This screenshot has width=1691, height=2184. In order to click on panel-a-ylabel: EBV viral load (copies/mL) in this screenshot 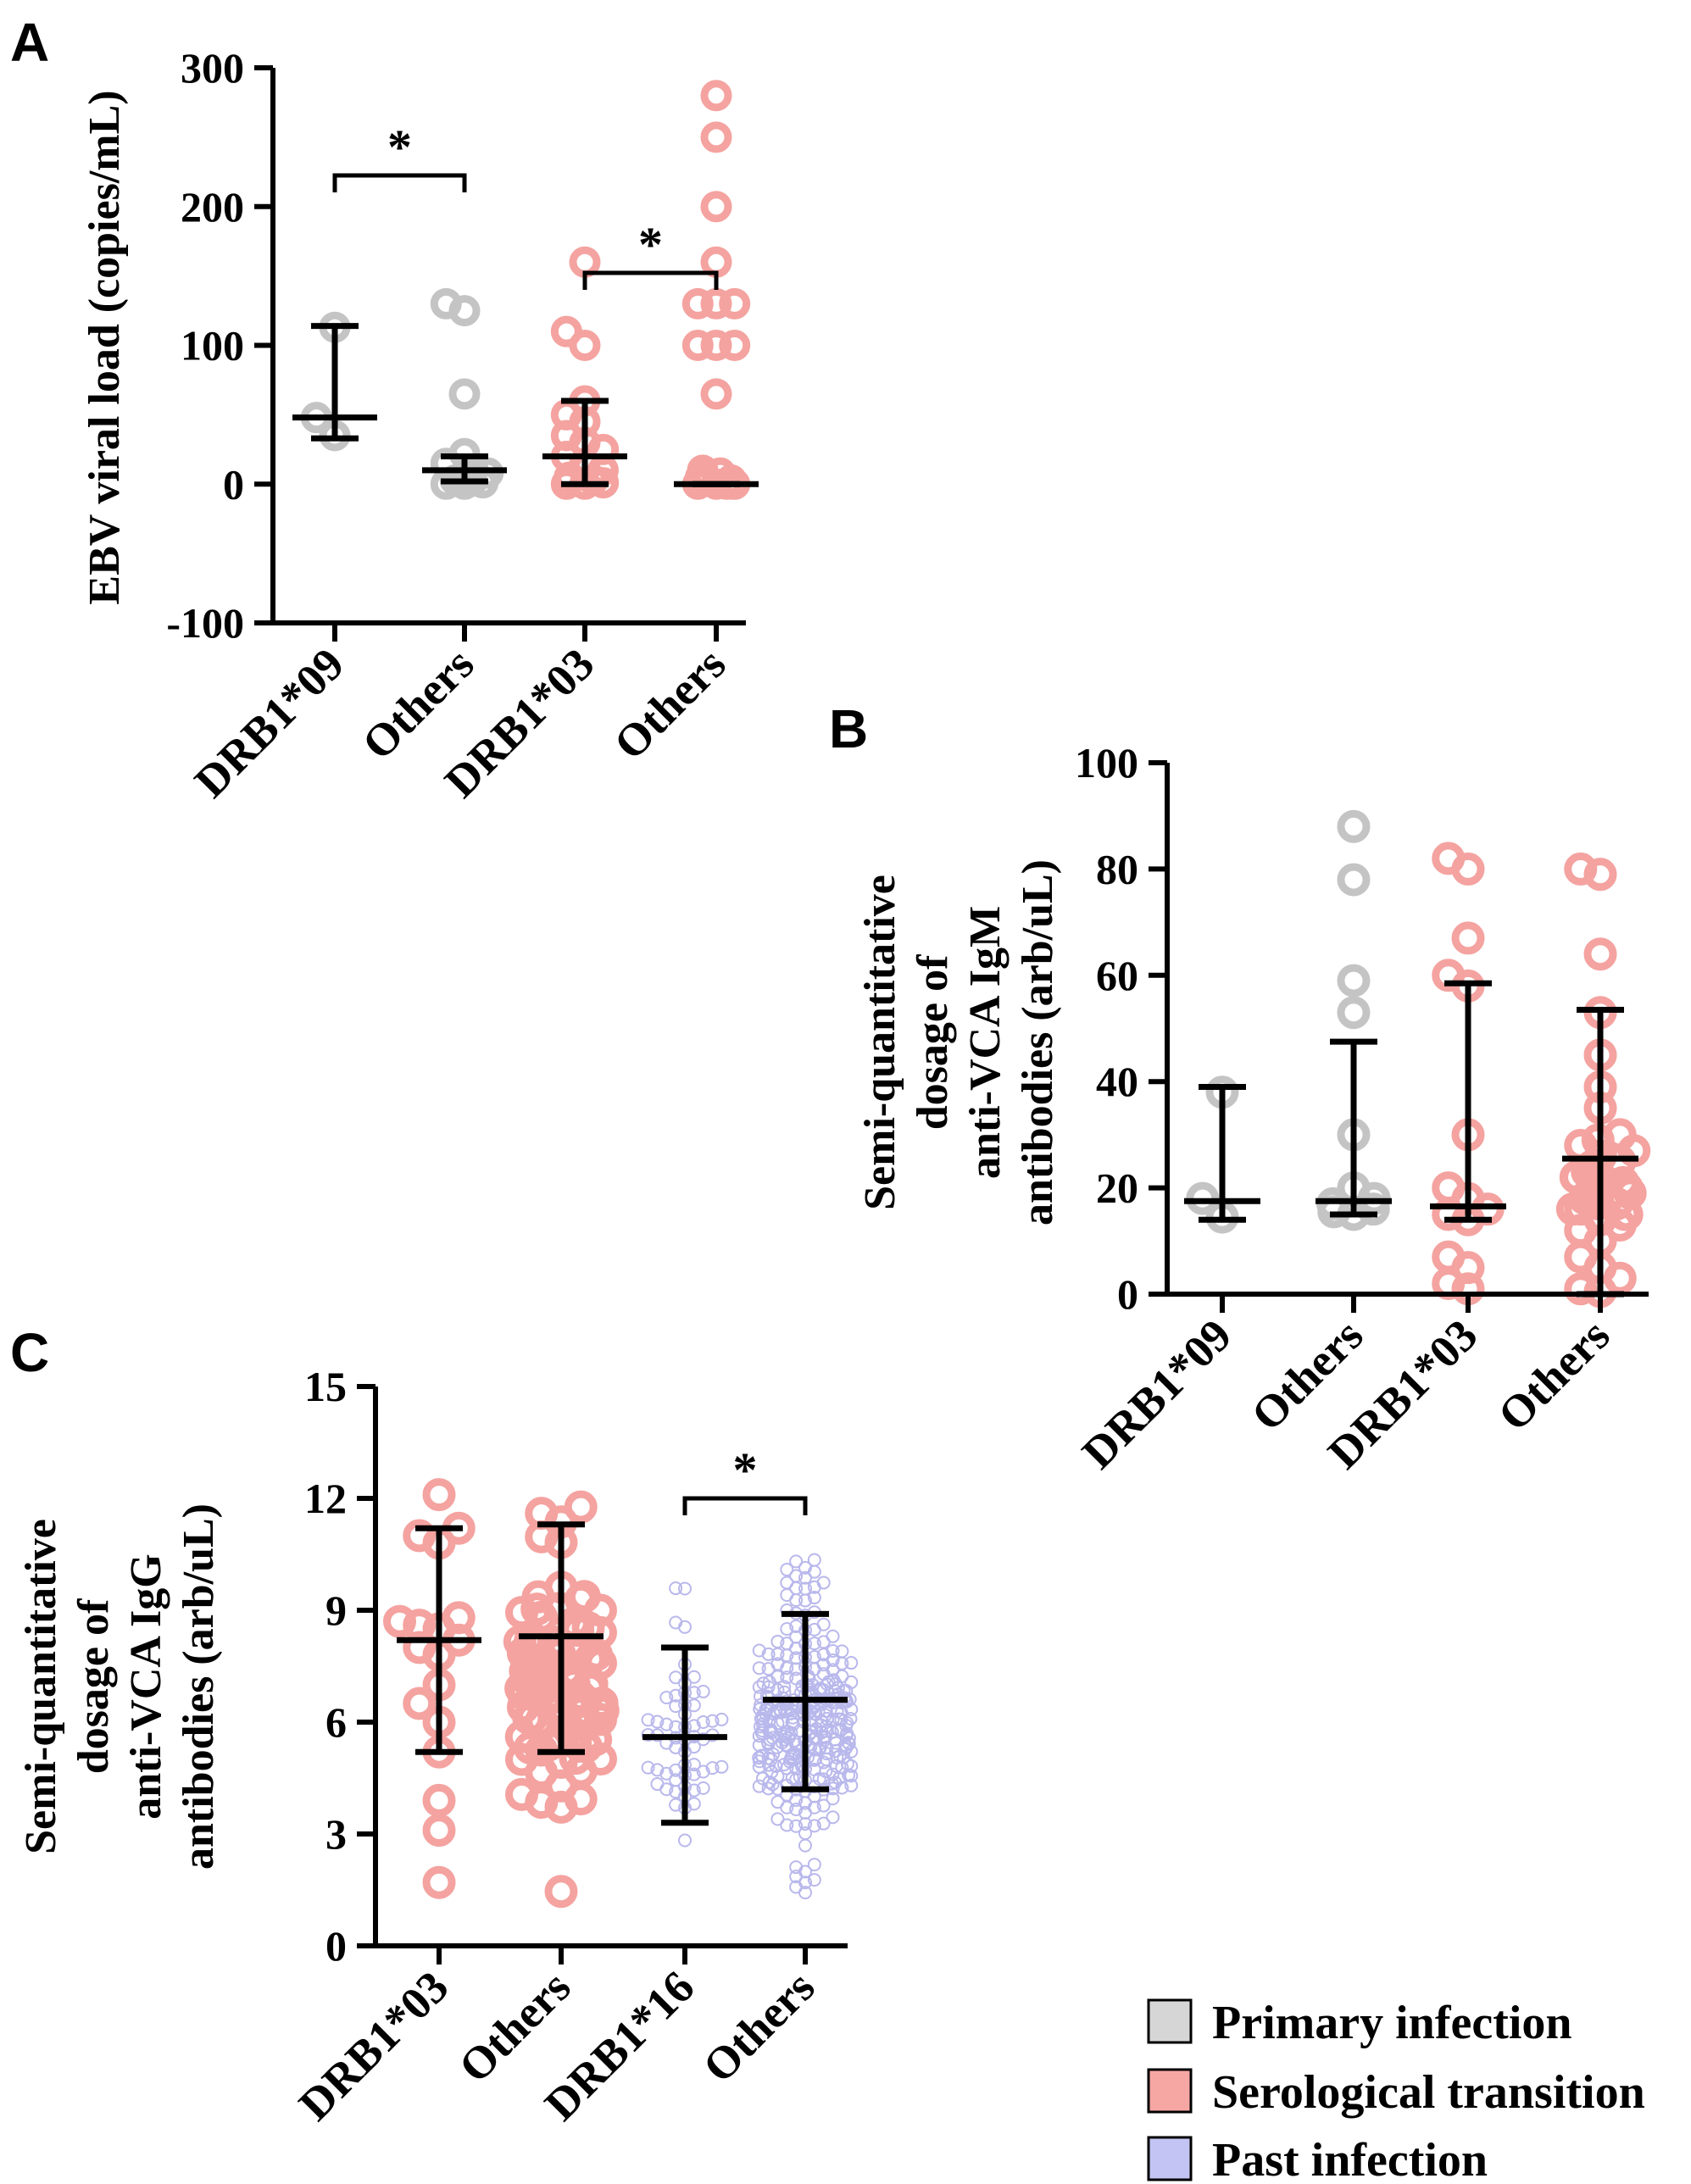, I will do `click(105, 347)`.